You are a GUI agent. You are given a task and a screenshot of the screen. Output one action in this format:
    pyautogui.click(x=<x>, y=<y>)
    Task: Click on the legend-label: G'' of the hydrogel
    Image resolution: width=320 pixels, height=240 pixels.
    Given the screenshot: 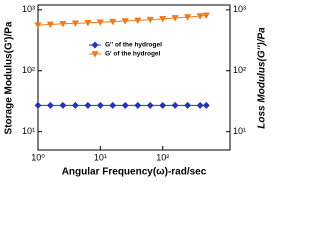 What is the action you would take?
    pyautogui.click(x=133, y=45)
    